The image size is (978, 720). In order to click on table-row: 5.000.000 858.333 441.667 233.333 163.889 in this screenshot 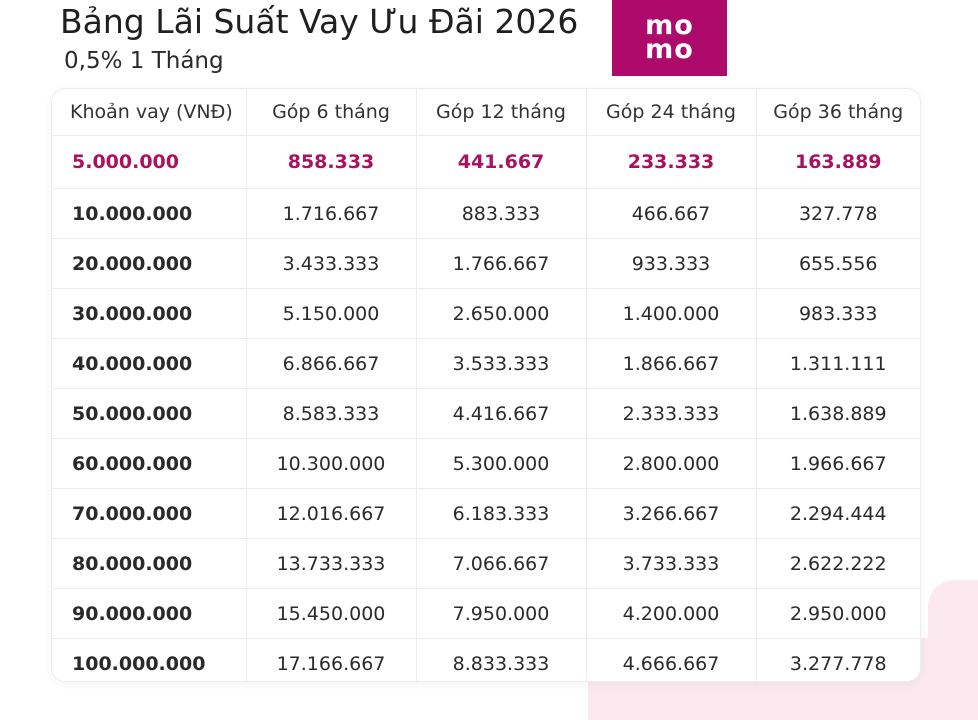, I will do `click(486, 162)`.